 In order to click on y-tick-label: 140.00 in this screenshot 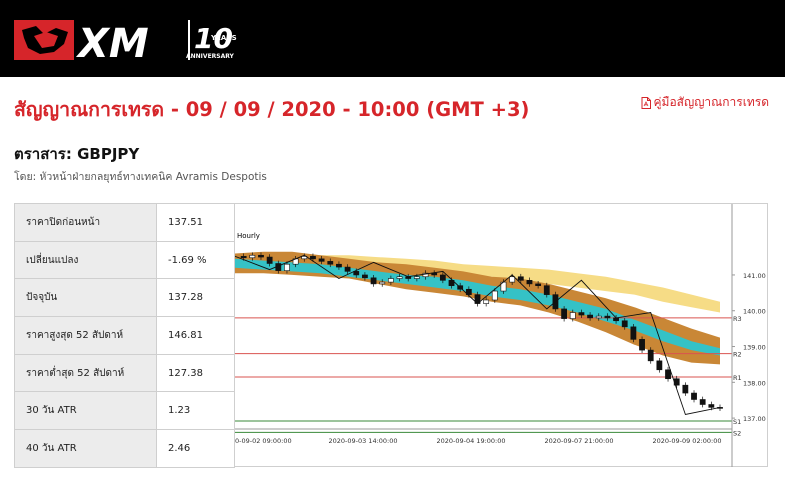, I will do `click(754, 312)`.